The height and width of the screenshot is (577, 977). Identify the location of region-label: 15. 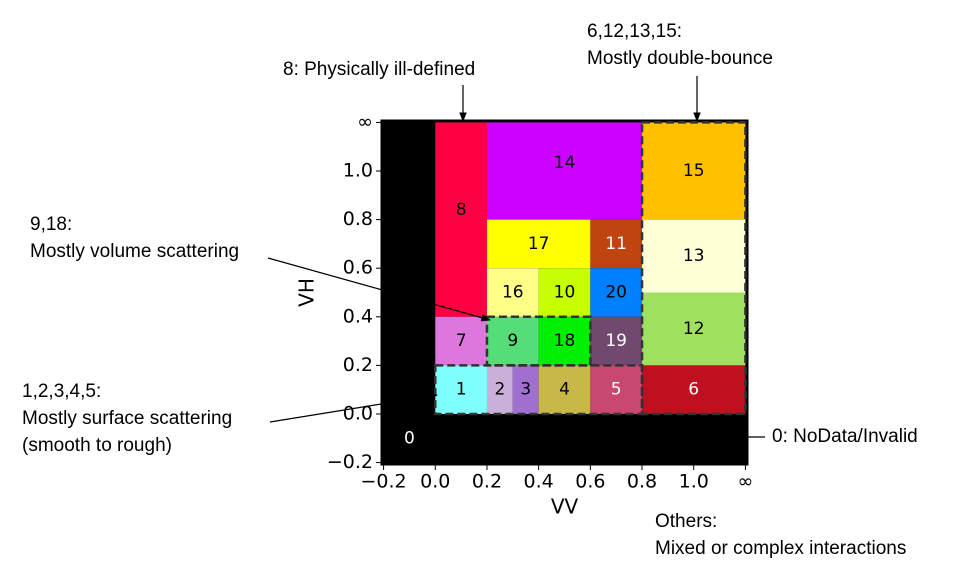
(694, 171).